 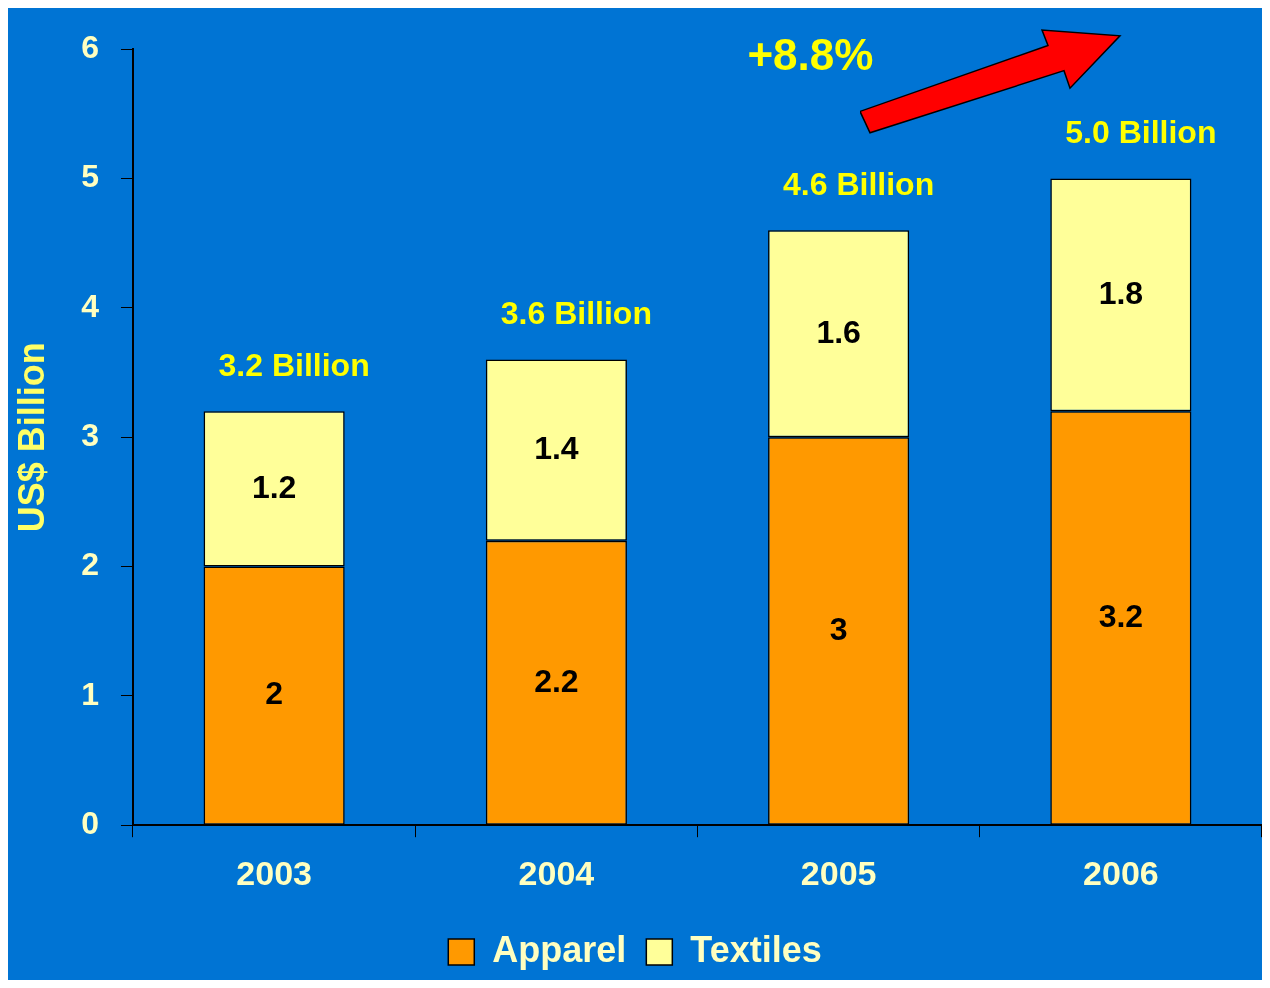 What do you see at coordinates (294, 365) in the screenshot?
I see `total-label: 3.2 Billion` at bounding box center [294, 365].